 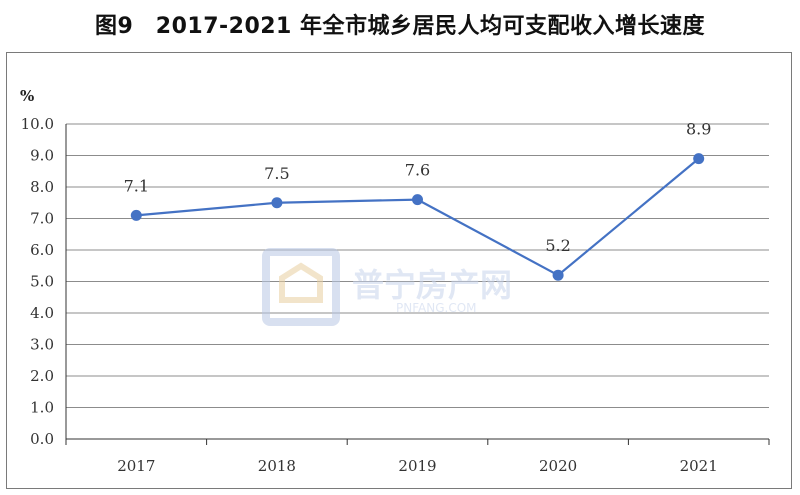 What do you see at coordinates (301, 282) in the screenshot?
I see `watermark-house-icon` at bounding box center [301, 282].